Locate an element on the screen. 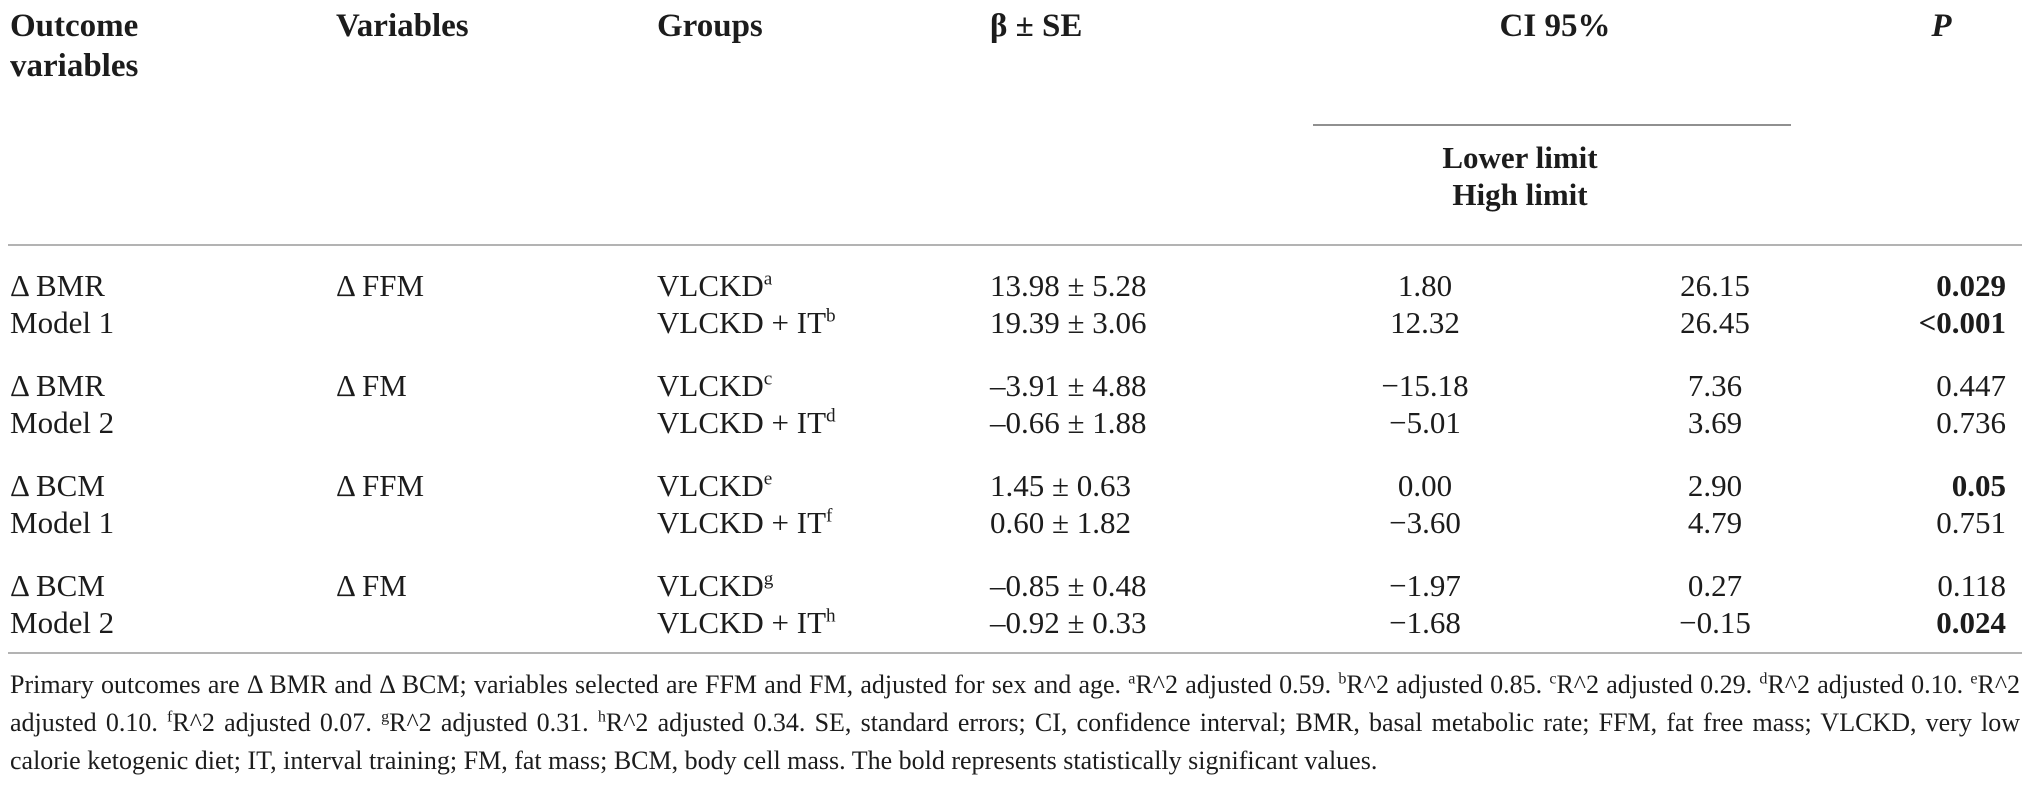 This screenshot has width=2030, height=791. cell-group: VLCKDe is located at coordinates (823, 485).